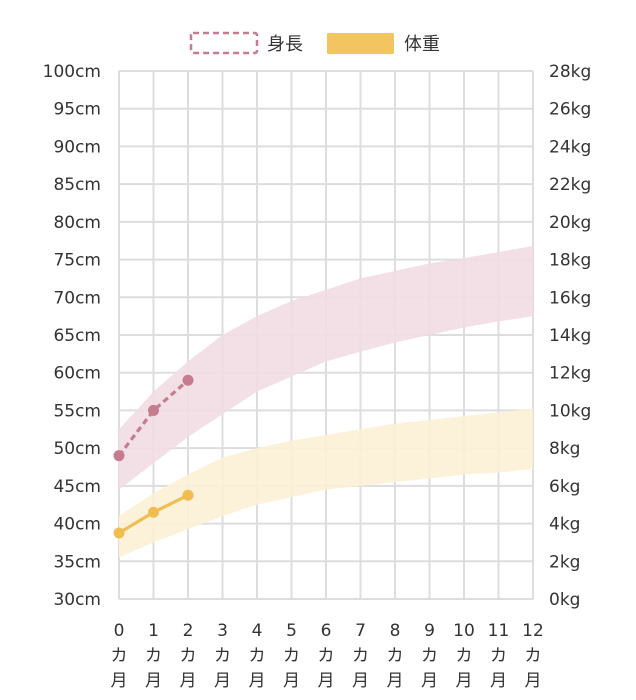 This screenshot has height=700, width=636. Describe the element at coordinates (77, 487) in the screenshot. I see `y-left-tick-label: 45cm` at that location.